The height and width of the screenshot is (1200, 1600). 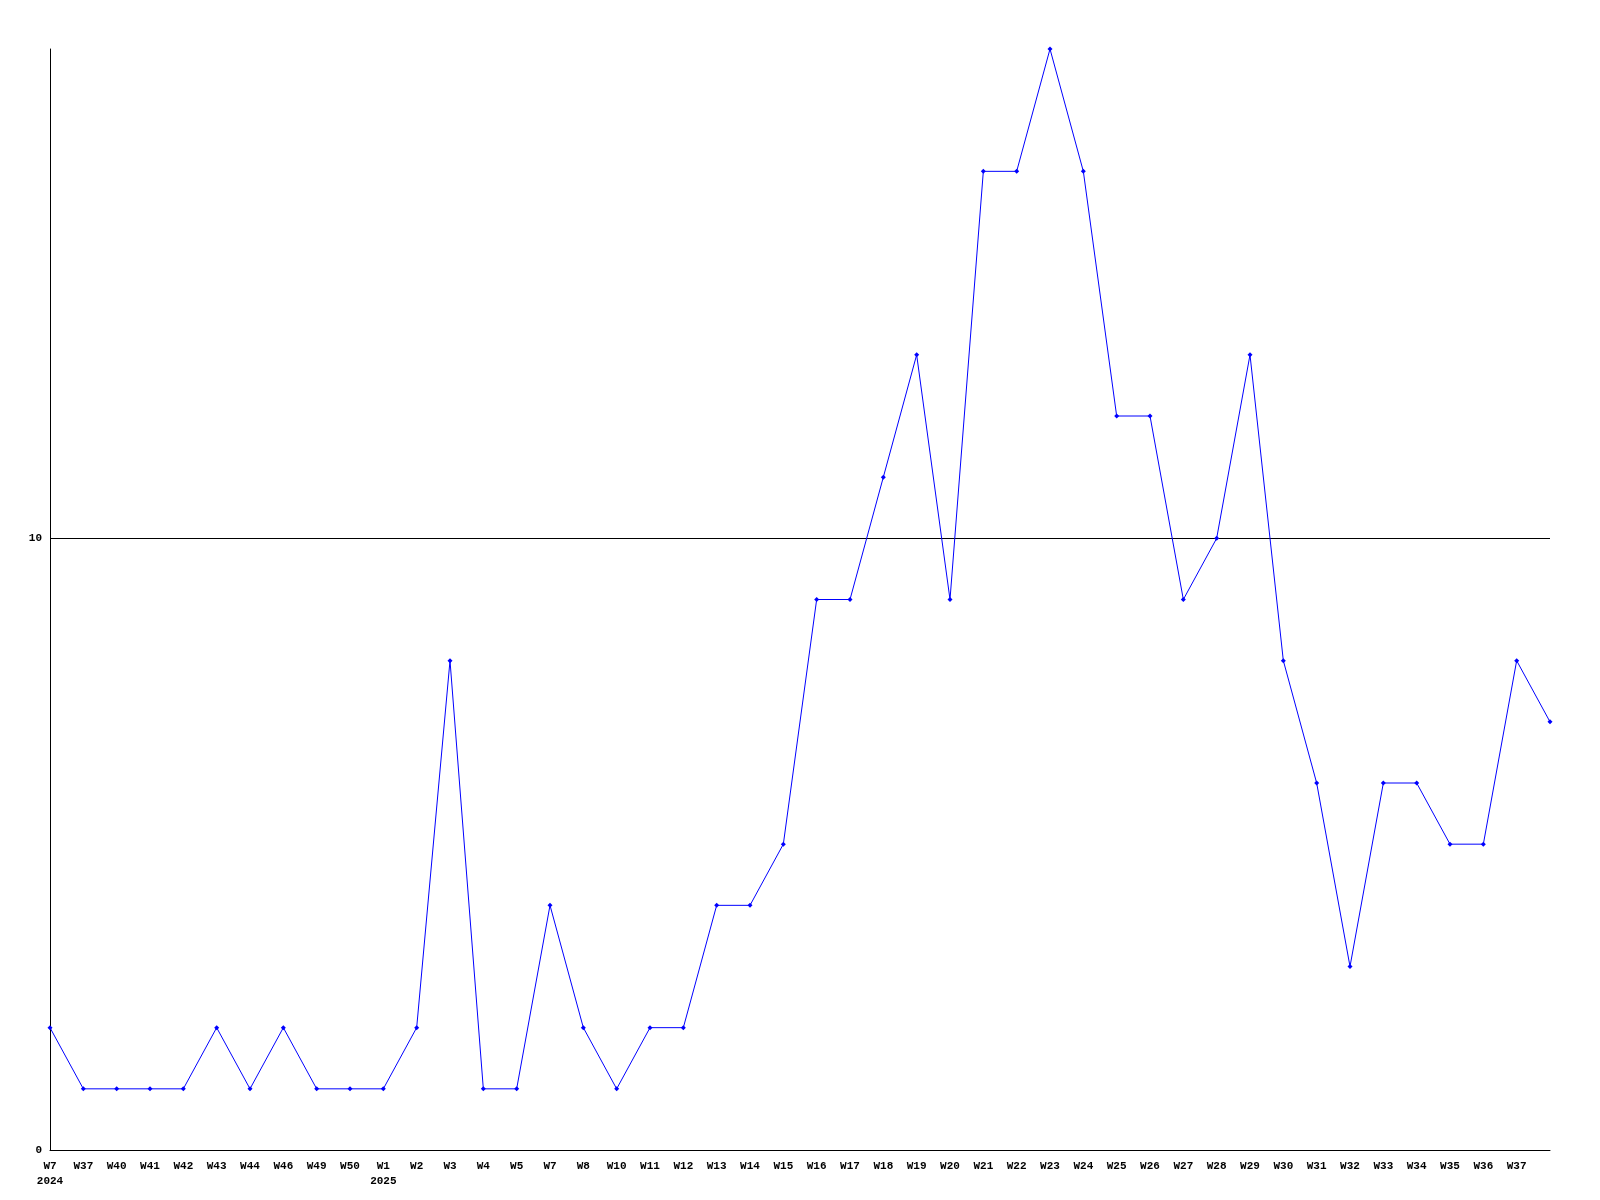 I want to click on x-tick-label: W15, so click(x=783, y=1165).